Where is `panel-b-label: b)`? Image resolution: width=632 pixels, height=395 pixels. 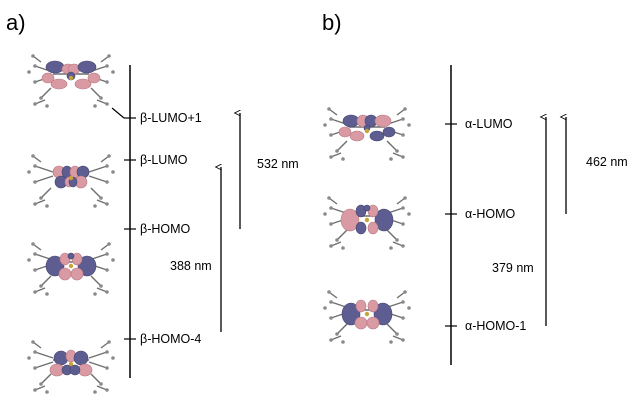
panel-b-label: b) is located at coordinates (332, 22).